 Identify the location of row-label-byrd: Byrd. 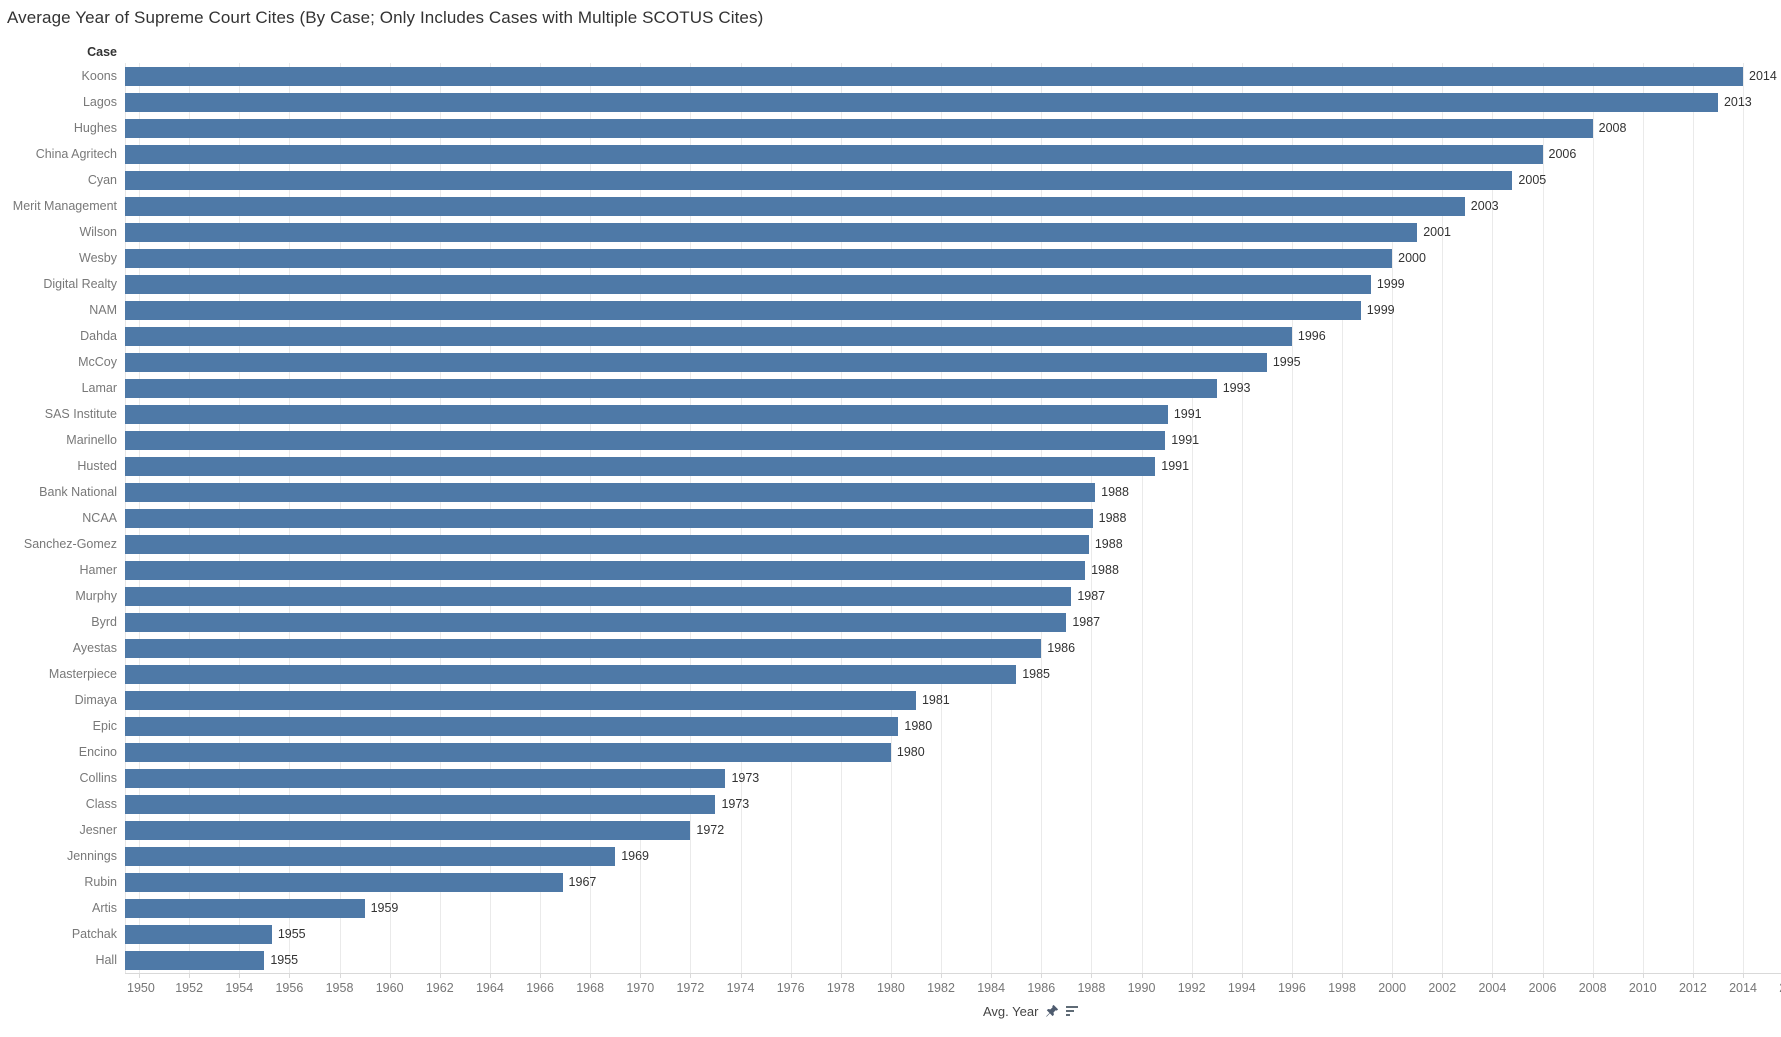
(104, 622).